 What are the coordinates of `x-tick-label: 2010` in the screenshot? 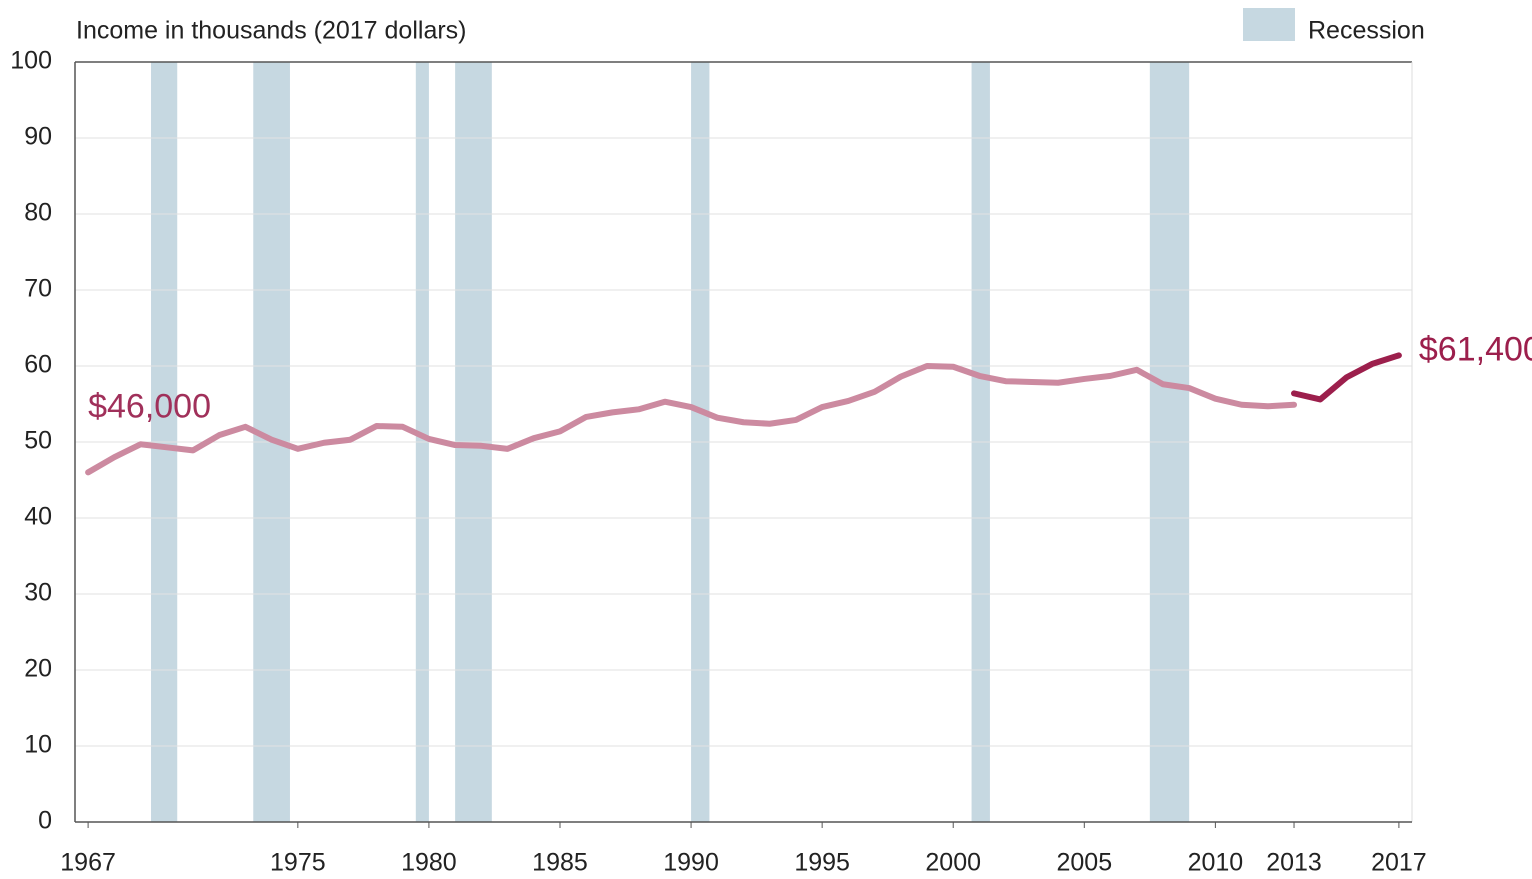 It's located at (1216, 863).